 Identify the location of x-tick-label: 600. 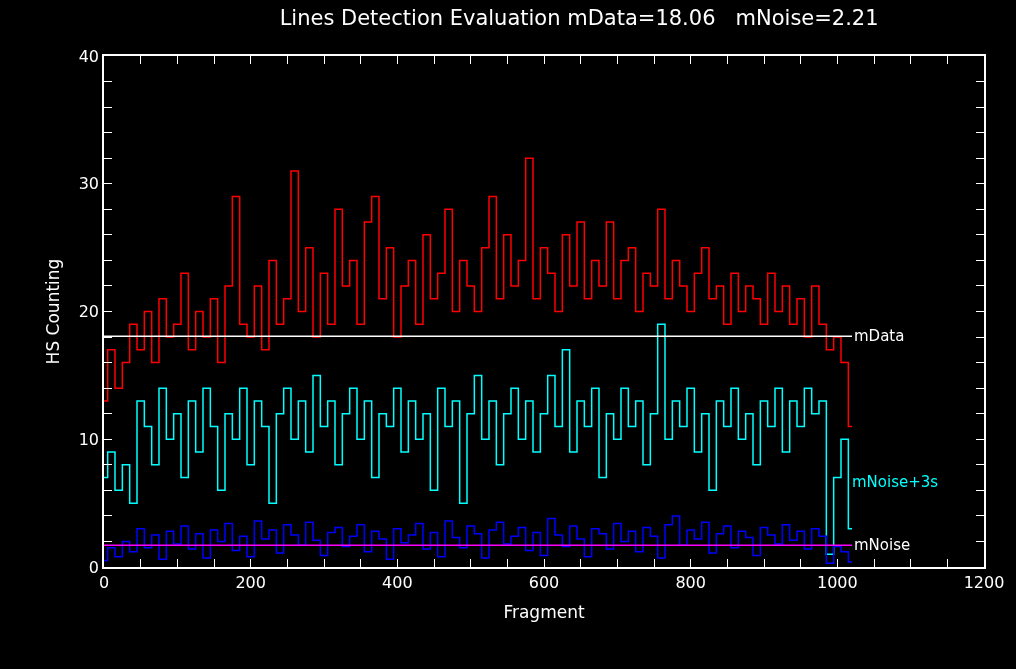
(544, 582).